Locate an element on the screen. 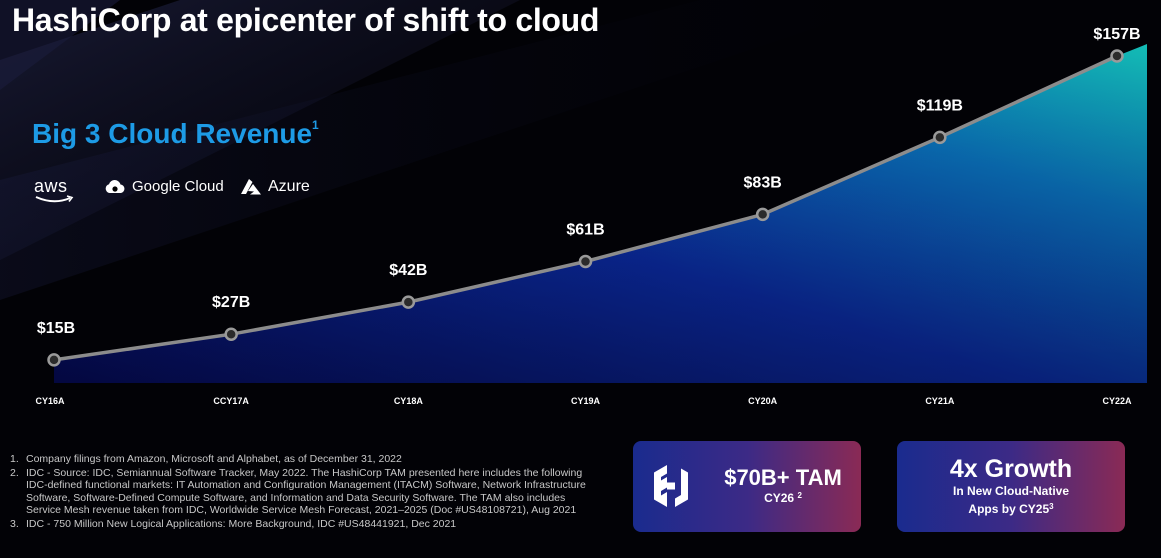 The height and width of the screenshot is (558, 1161). x-tick-cy20a: CY20A is located at coordinates (763, 401).